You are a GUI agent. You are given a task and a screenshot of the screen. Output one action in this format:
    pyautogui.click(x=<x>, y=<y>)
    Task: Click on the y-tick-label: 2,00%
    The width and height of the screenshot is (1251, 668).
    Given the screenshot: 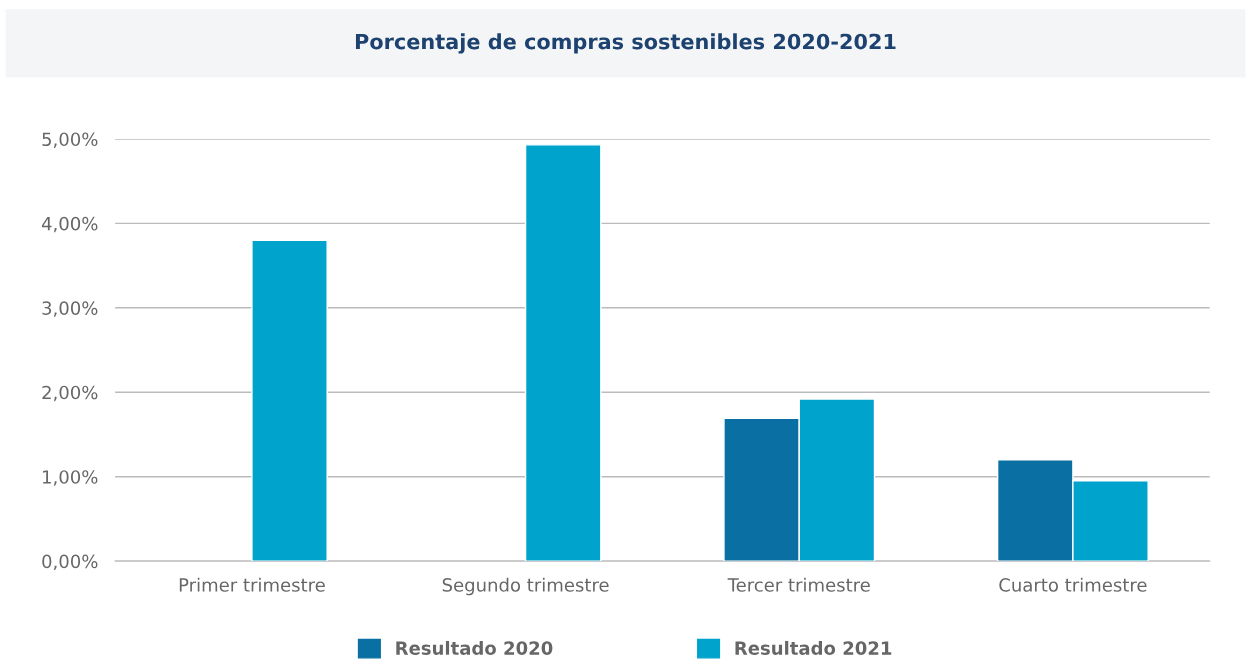 What is the action you would take?
    pyautogui.click(x=70, y=393)
    